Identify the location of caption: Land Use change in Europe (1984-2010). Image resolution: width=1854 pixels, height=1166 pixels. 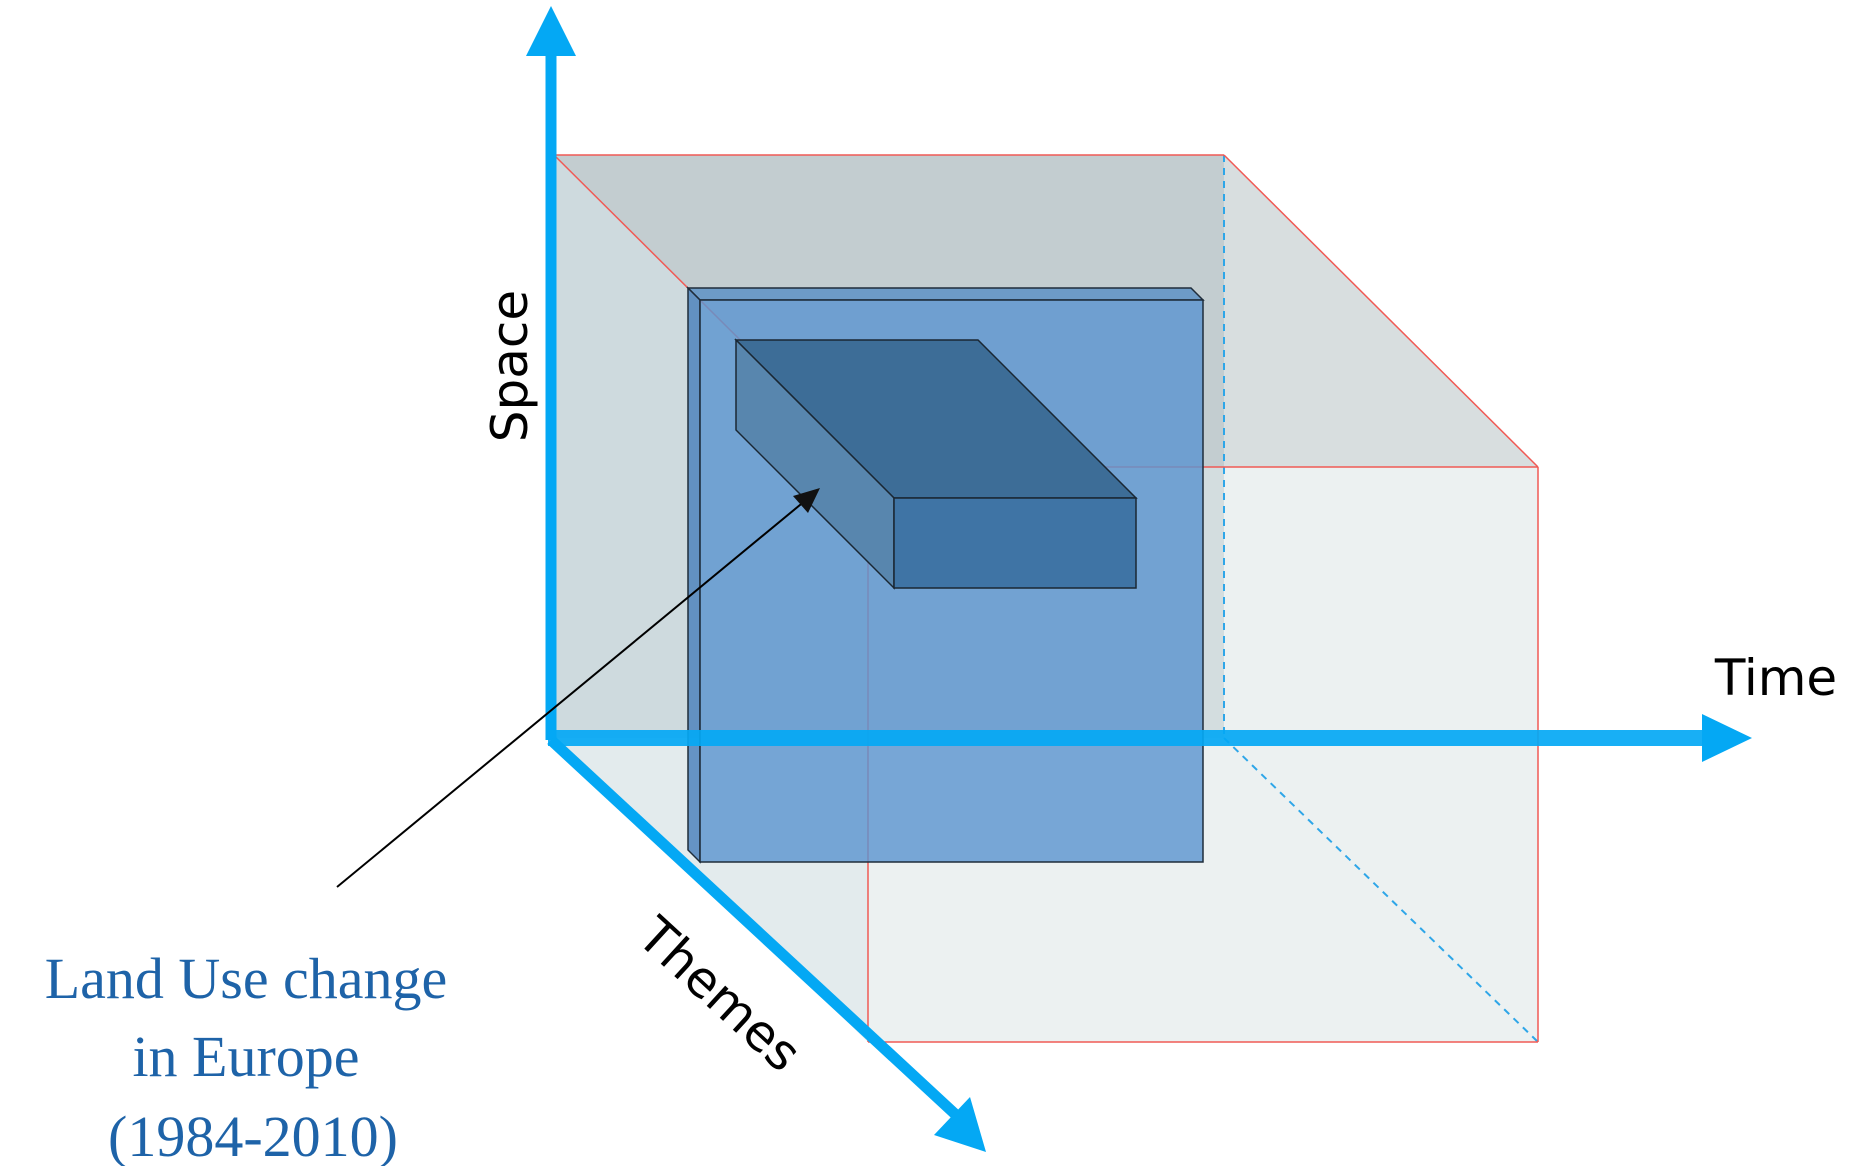
(246, 1056).